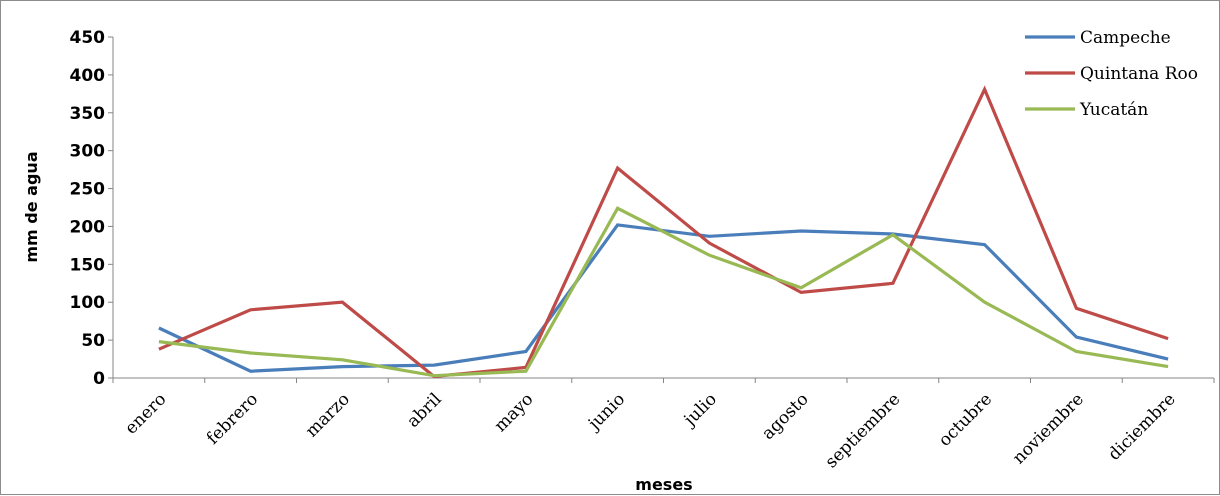 This screenshot has height=496, width=1220. What do you see at coordinates (88, 114) in the screenshot?
I see `y-tick-label: 350` at bounding box center [88, 114].